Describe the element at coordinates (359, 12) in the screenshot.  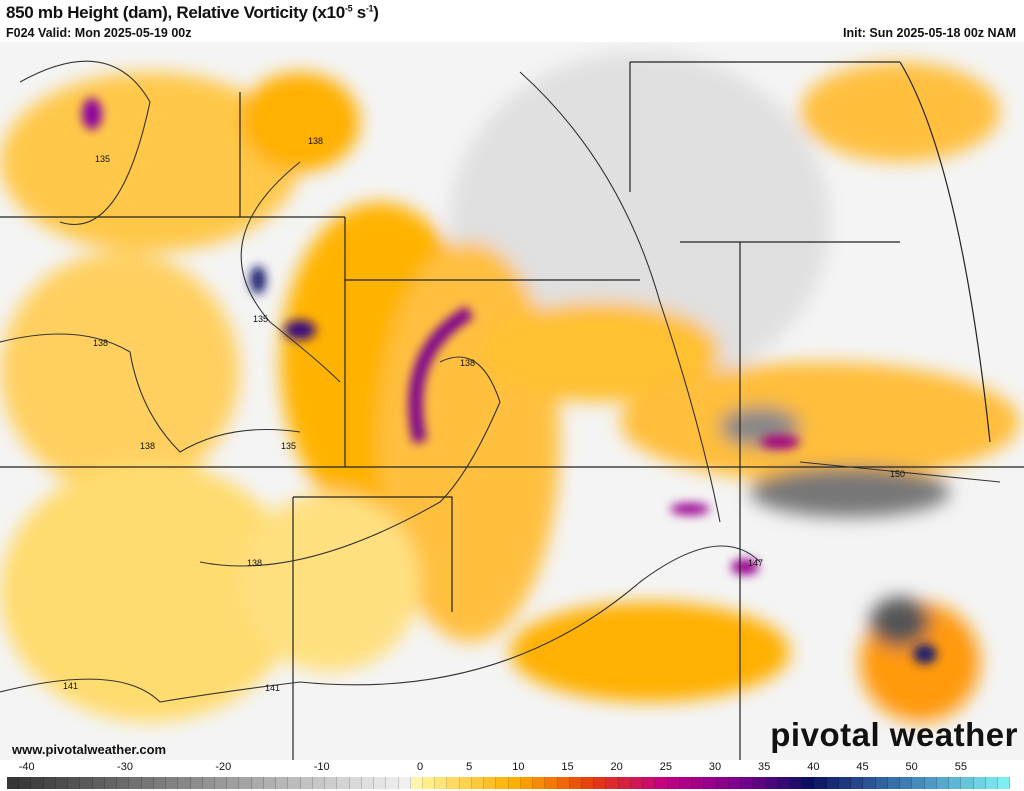
I see `title-text-unit: s` at that location.